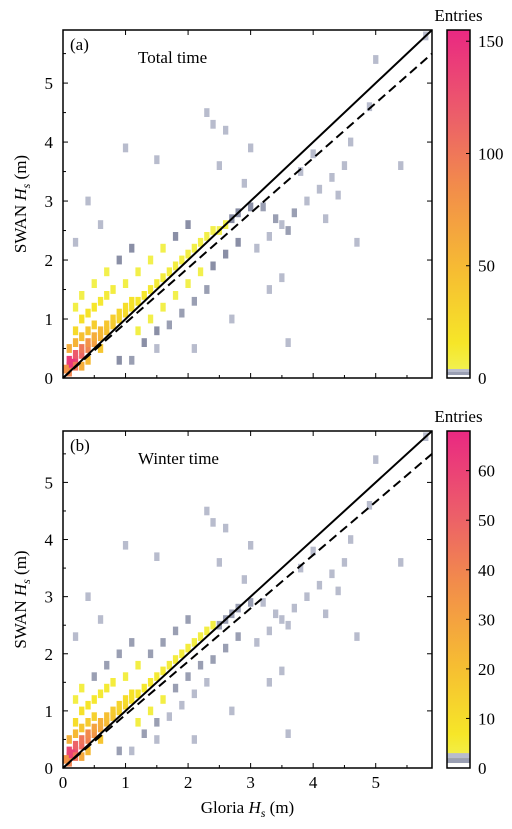  I want to click on x-axis-title: Gloria Hs (m), so click(247, 809).